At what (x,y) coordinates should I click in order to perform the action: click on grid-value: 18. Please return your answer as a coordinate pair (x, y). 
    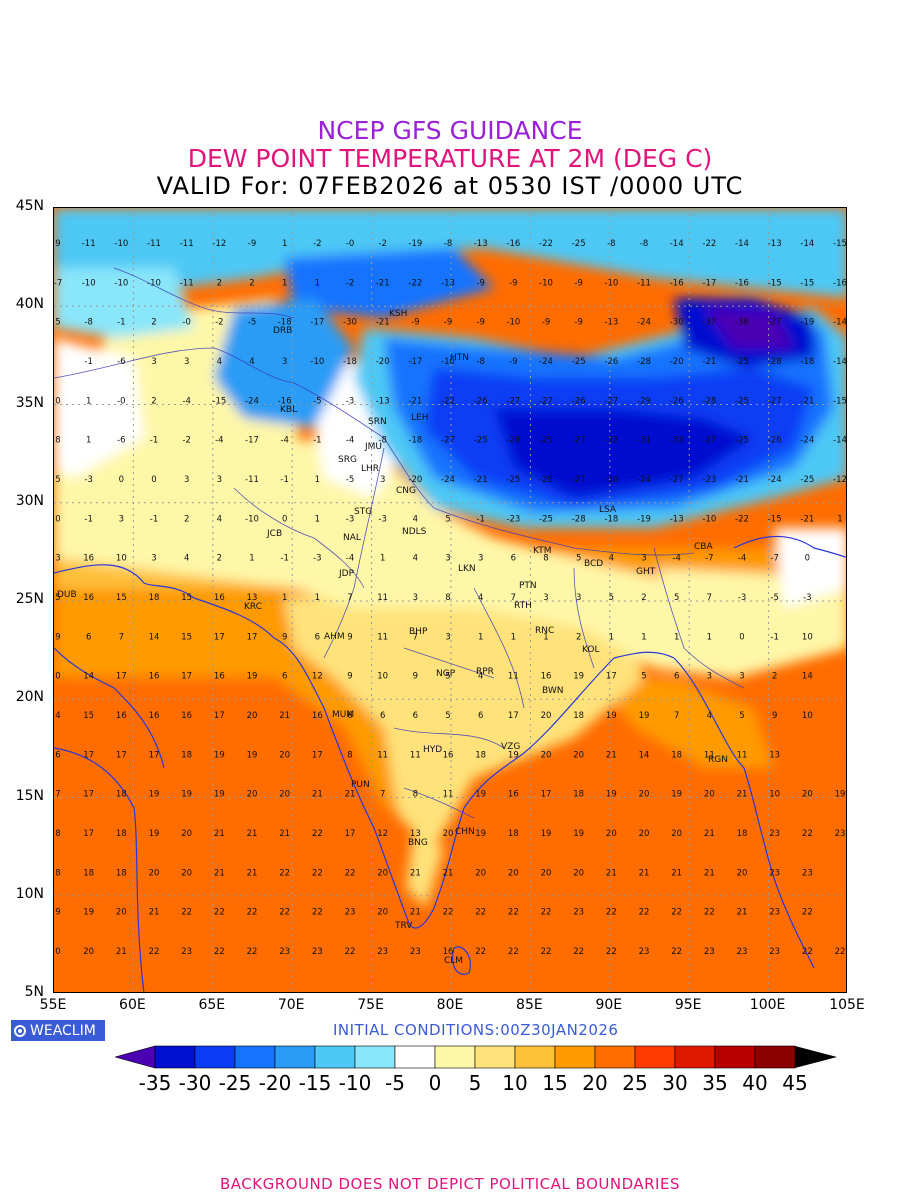
    Looking at the image, I should click on (578, 716).